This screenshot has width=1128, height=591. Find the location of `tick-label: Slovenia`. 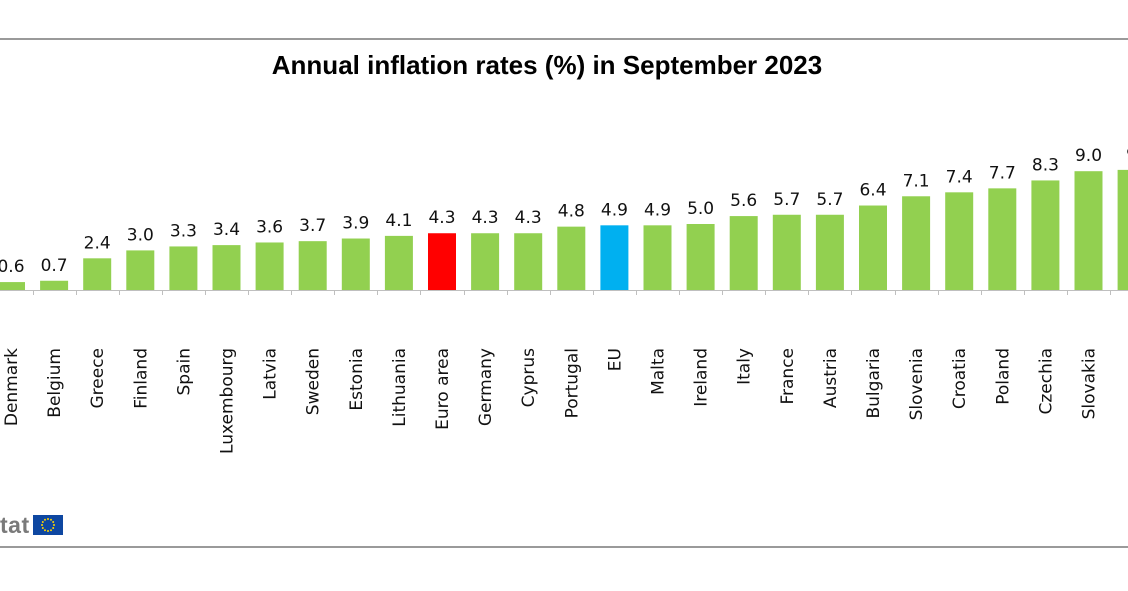

tick-label: Slovenia is located at coordinates (917, 384).